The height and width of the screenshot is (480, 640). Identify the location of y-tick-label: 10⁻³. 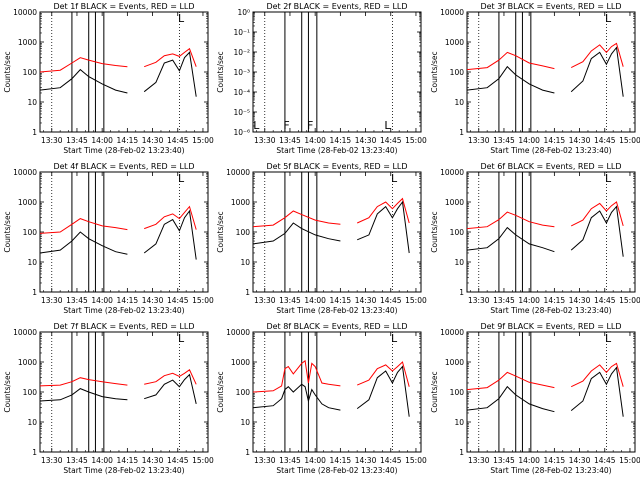
(241, 72).